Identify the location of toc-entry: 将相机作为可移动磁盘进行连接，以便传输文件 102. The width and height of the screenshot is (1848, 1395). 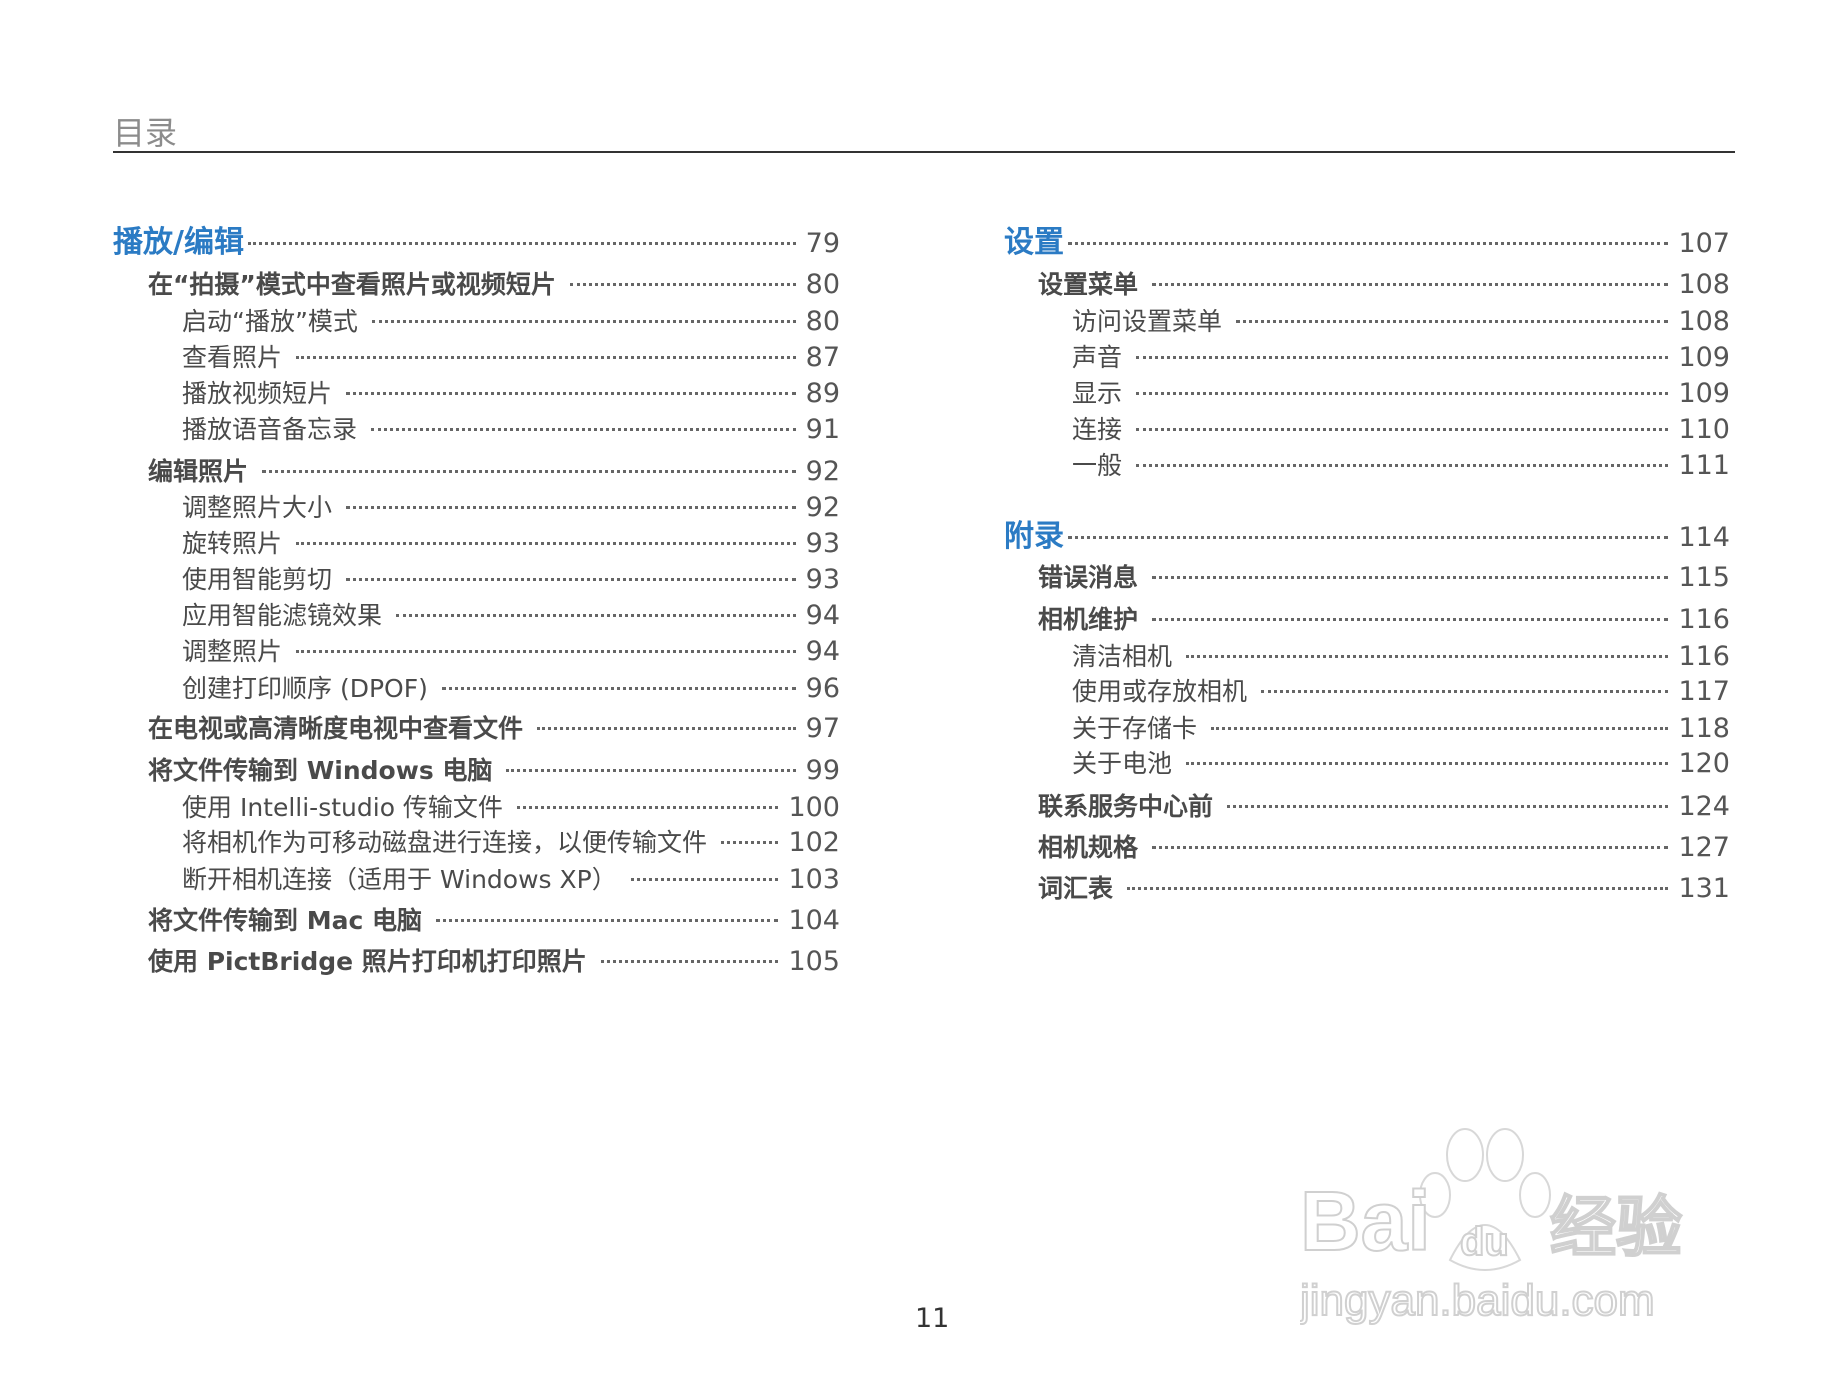
(511, 843).